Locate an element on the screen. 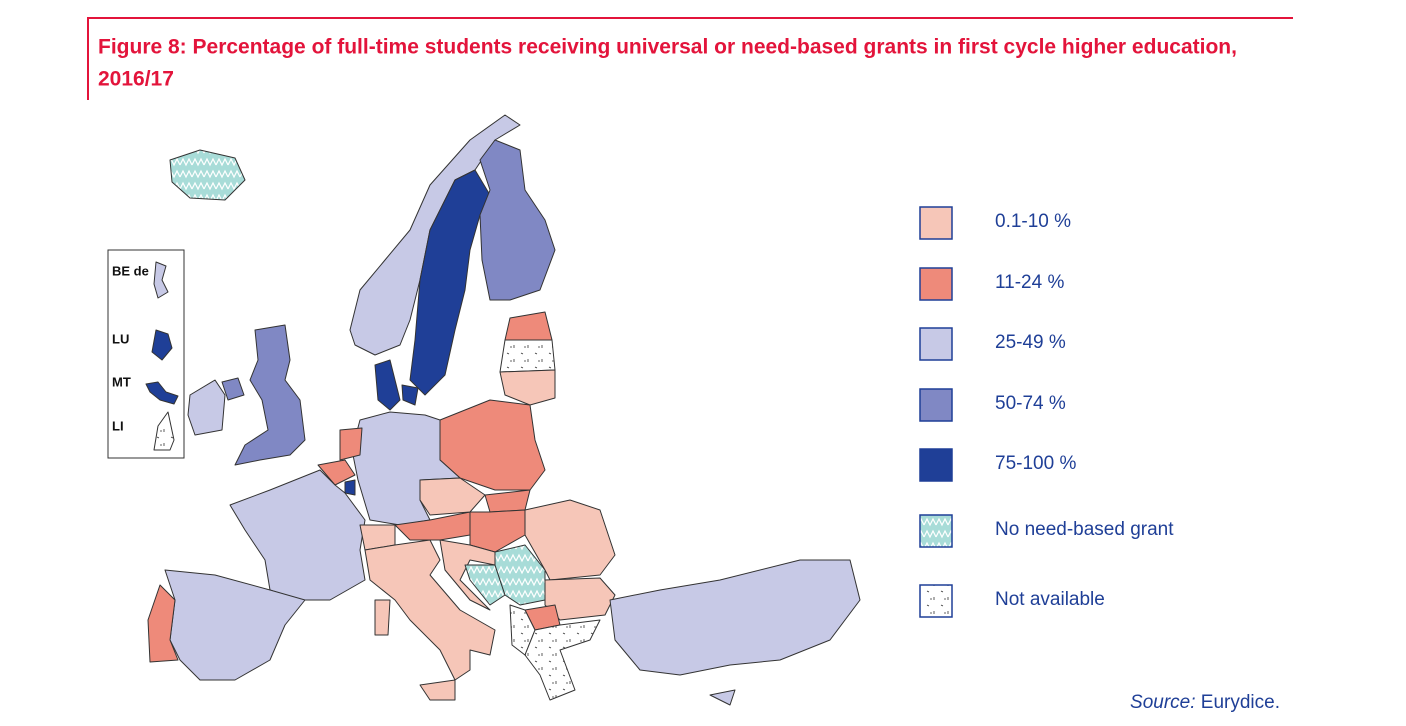 This screenshot has width=1406, height=726. title-frame is located at coordinates (690, 58).